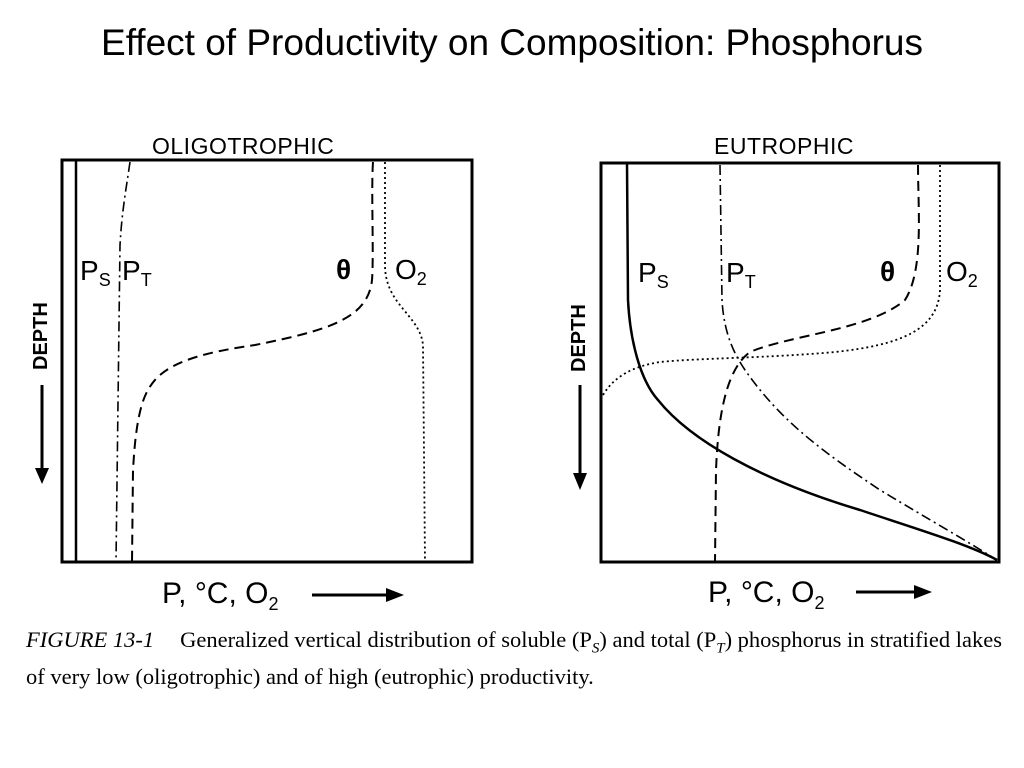  What do you see at coordinates (771, 280) in the screenshot?
I see `eutrophic-o2-curve` at bounding box center [771, 280].